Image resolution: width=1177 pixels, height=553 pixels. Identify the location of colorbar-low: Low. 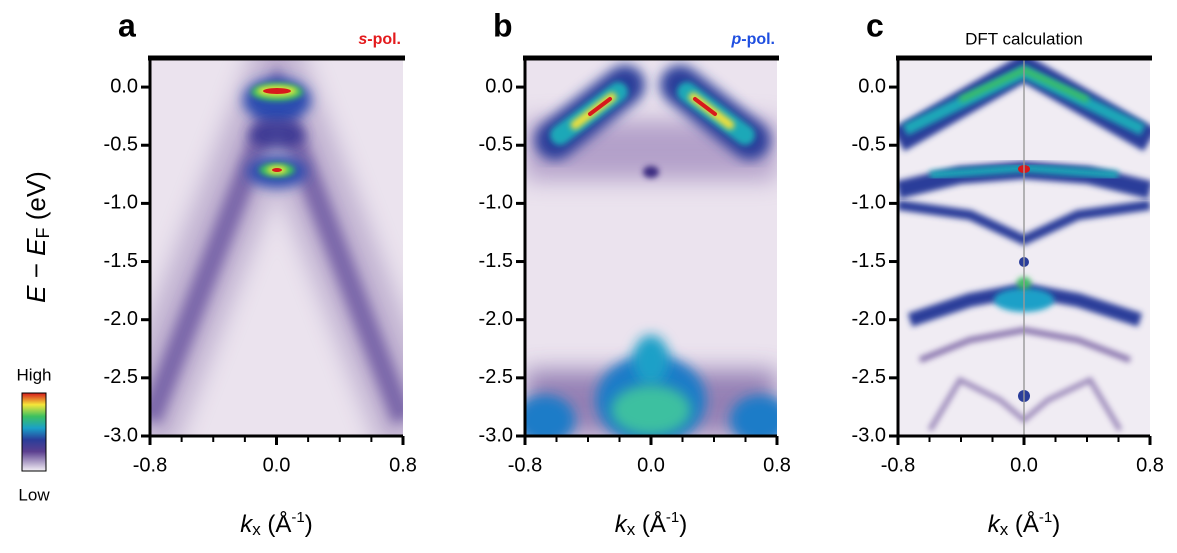
(34, 494).